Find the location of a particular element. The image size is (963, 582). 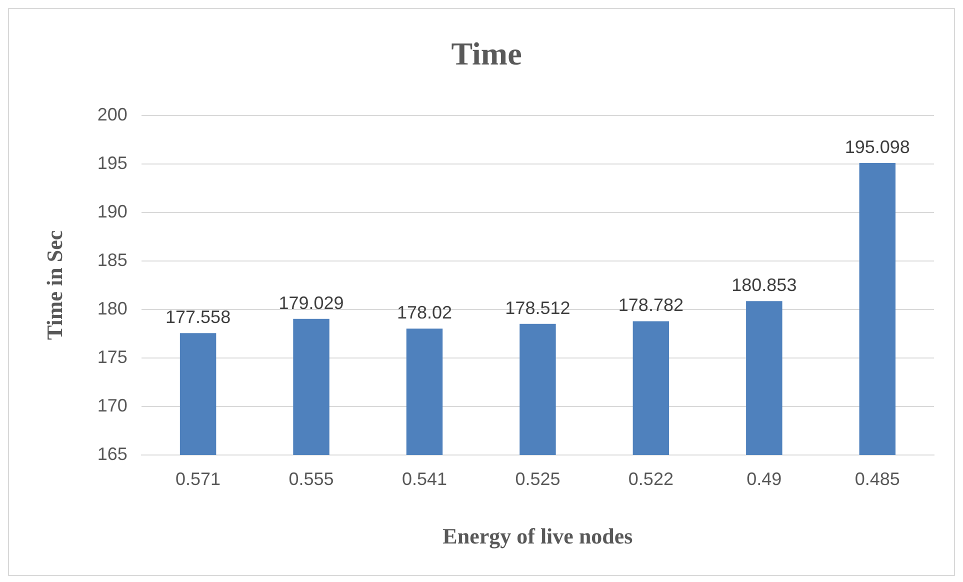

y-tick-label: 200 is located at coordinates (112, 114).